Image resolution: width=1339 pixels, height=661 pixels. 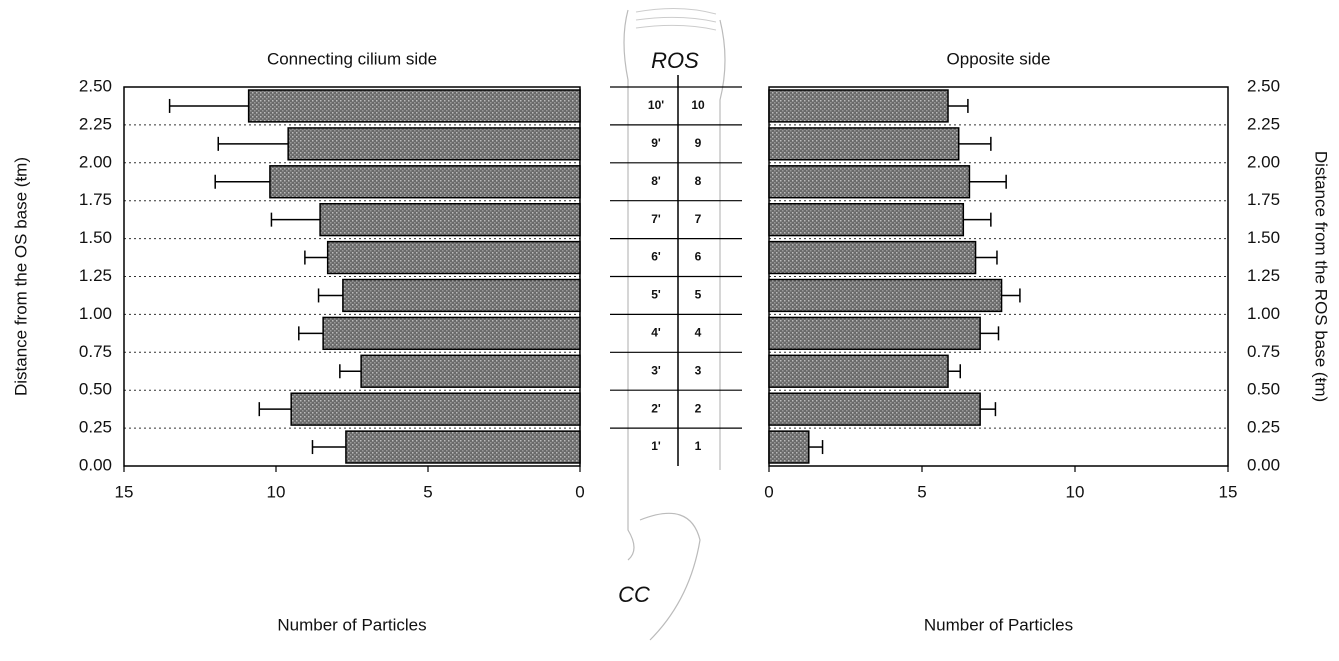 What do you see at coordinates (672, 324) in the screenshot?
I see `rod-diagram: ROS CC` at bounding box center [672, 324].